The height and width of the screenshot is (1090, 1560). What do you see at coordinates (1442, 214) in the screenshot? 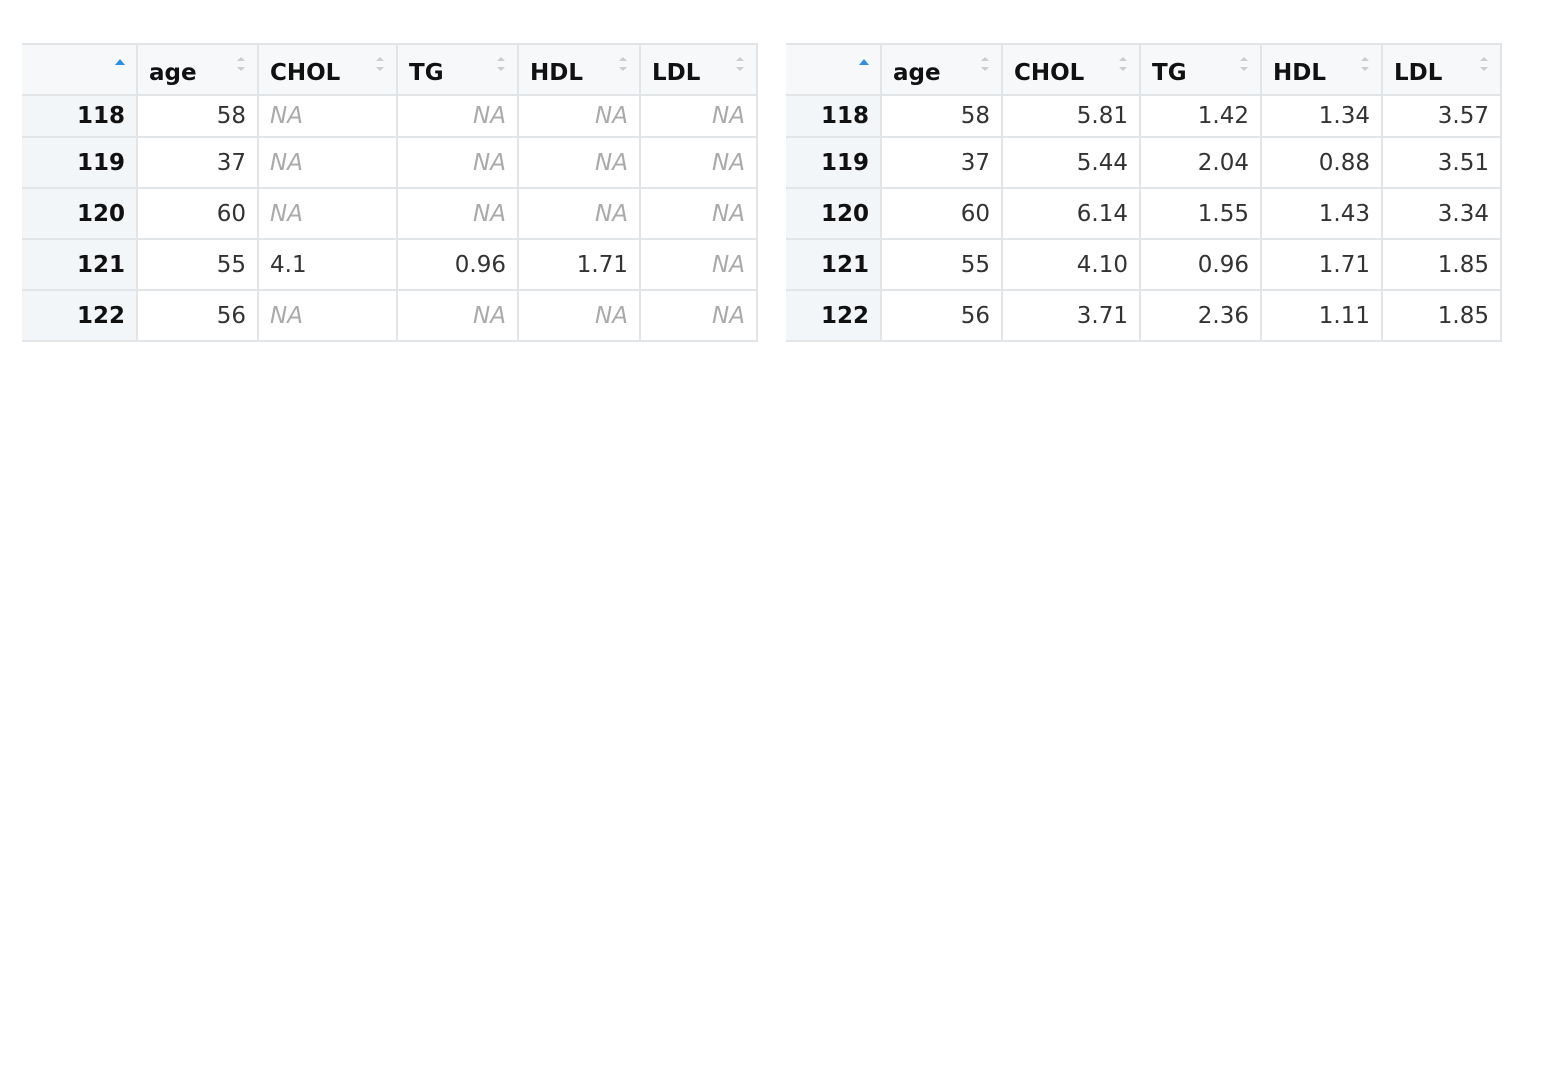
I see `table-cell: 3.34` at bounding box center [1442, 214].